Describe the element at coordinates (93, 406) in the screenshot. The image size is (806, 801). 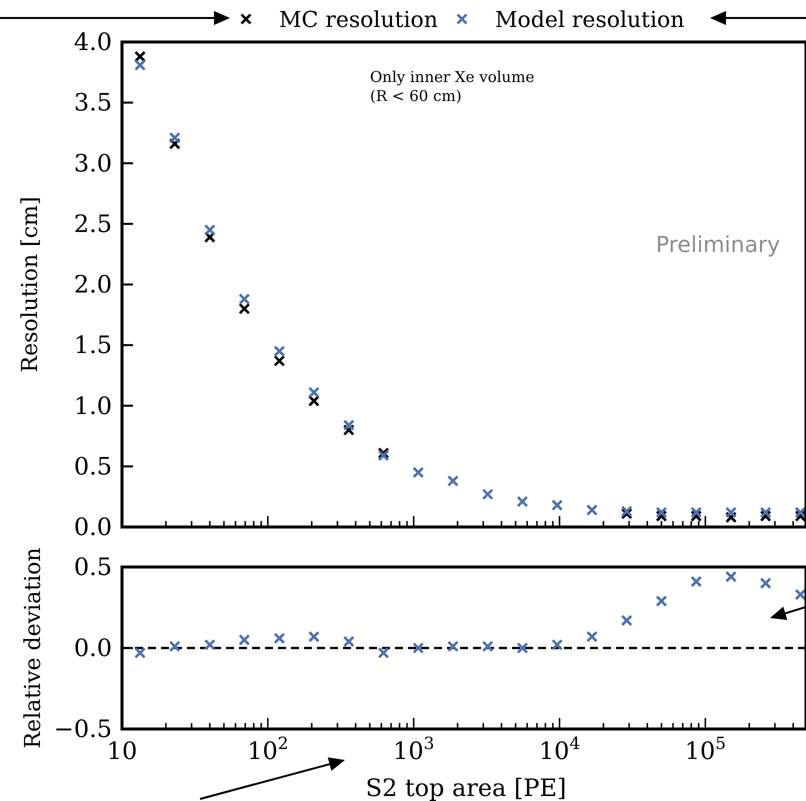
I see `y-tick-label: 1.0` at that location.